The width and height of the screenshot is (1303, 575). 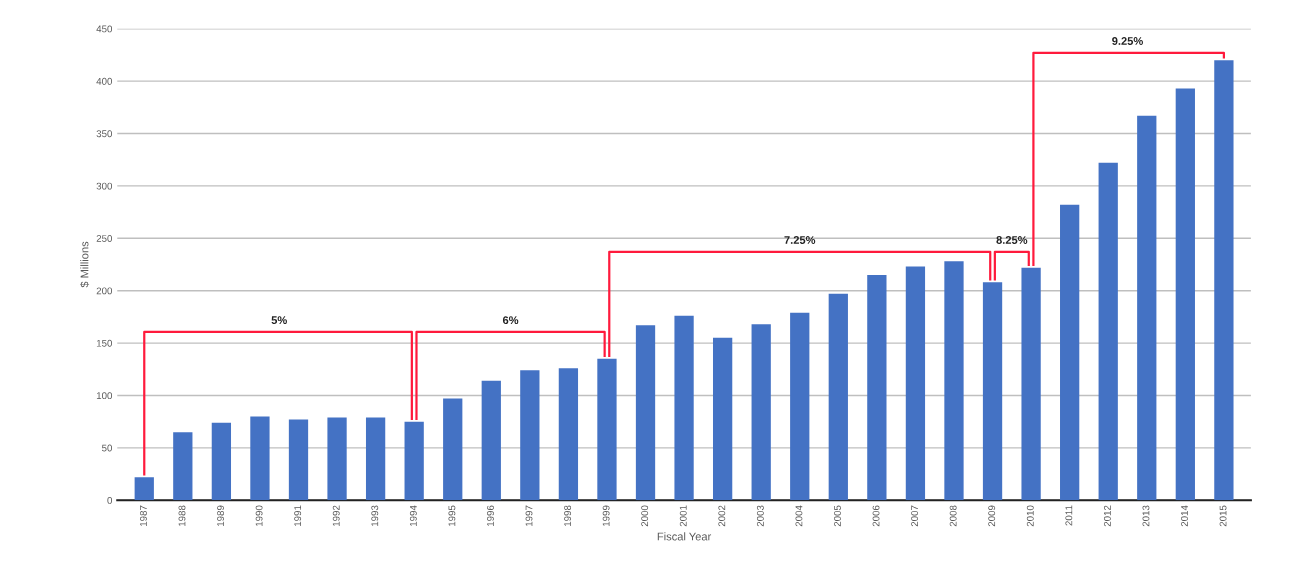 What do you see at coordinates (1107, 516) in the screenshot?
I see `x-tick-label: 2012` at bounding box center [1107, 516].